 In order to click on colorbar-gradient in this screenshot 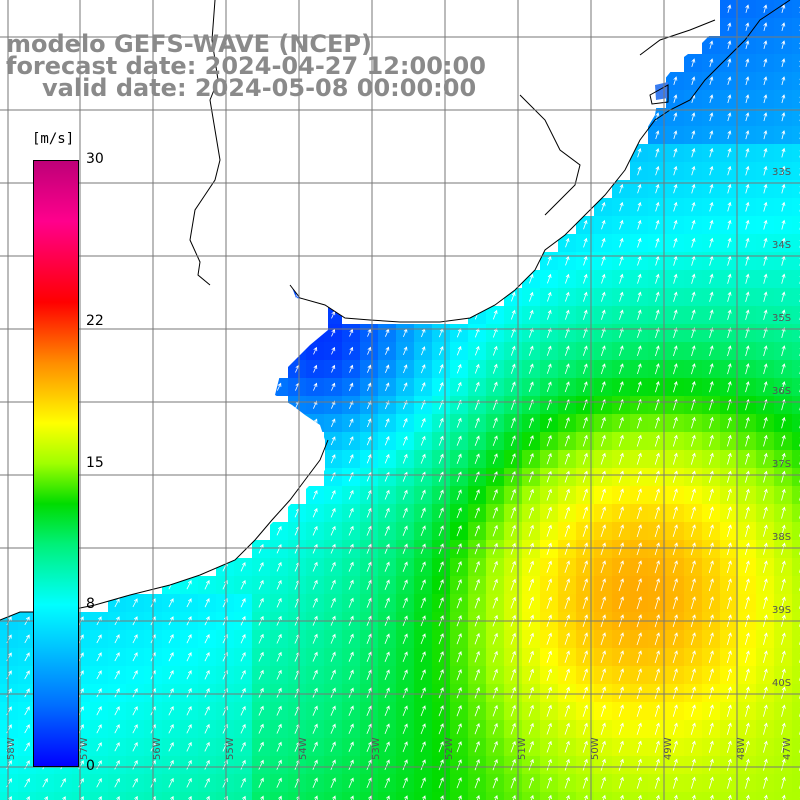, I will do `click(56, 463)`.